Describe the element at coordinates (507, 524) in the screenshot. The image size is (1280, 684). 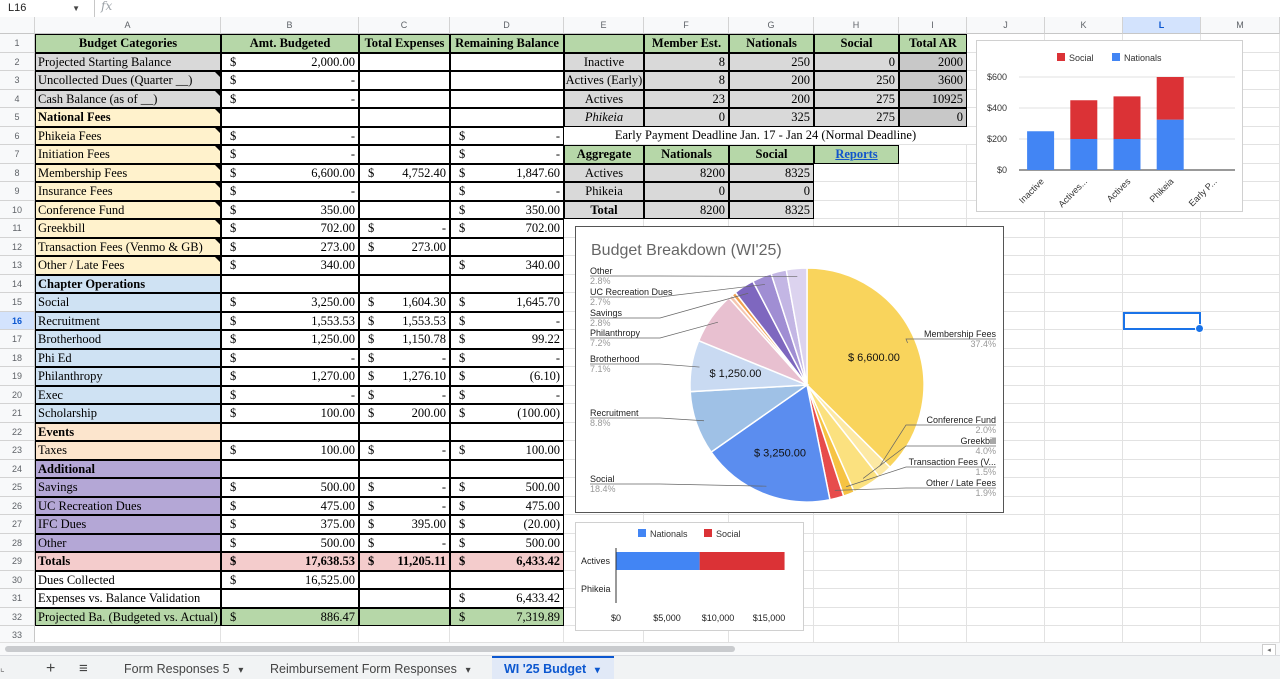
I see `amount-cell-d: $(20.00)` at that location.